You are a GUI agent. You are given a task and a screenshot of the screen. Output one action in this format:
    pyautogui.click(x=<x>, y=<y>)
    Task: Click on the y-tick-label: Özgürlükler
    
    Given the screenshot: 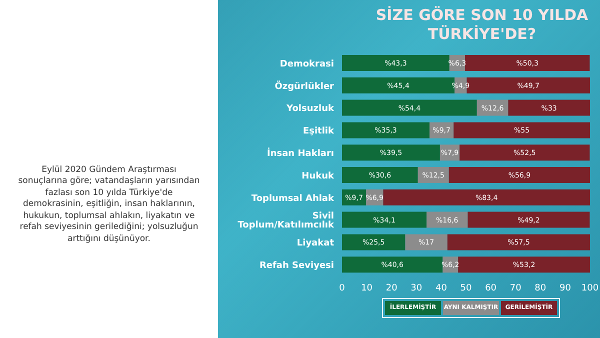 What is the action you would take?
    pyautogui.click(x=304, y=85)
    